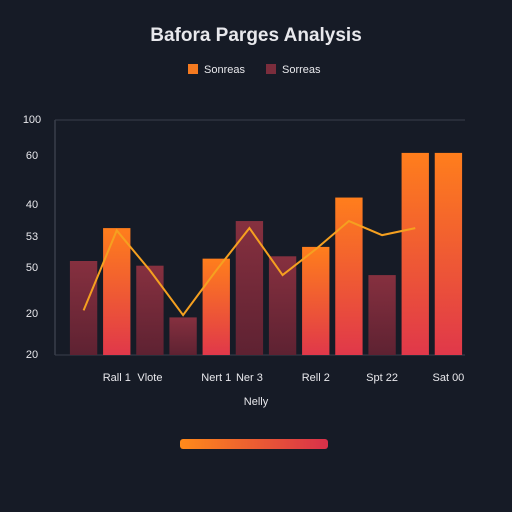  I want to click on x-tick-label: Spt 22, so click(382, 378).